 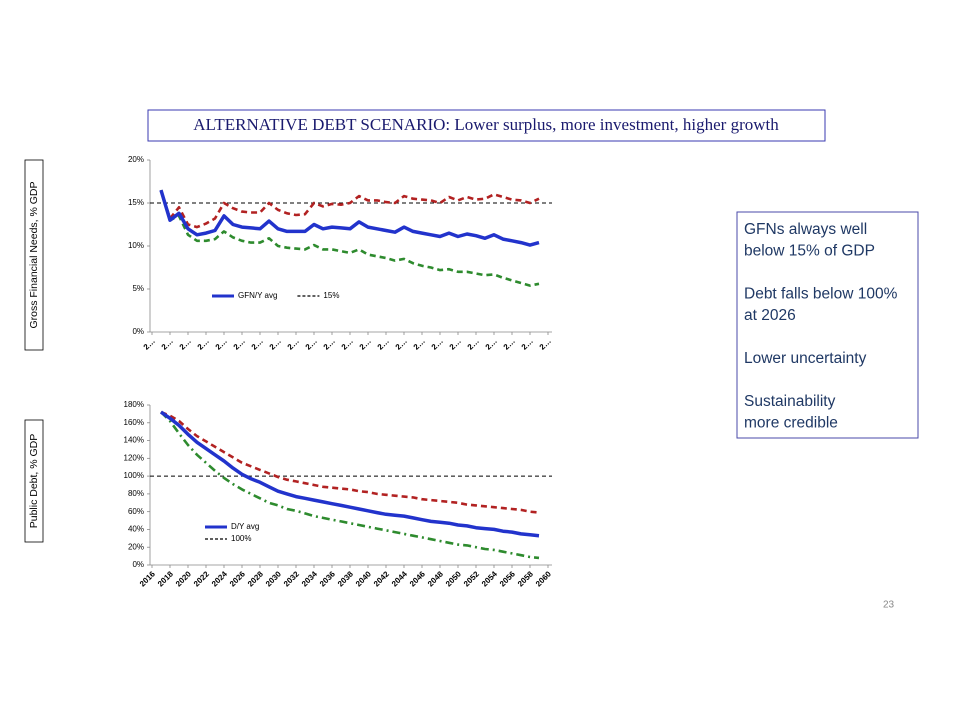 What do you see at coordinates (134, 475) in the screenshot?
I see `y-tick-label: 100%` at bounding box center [134, 475].